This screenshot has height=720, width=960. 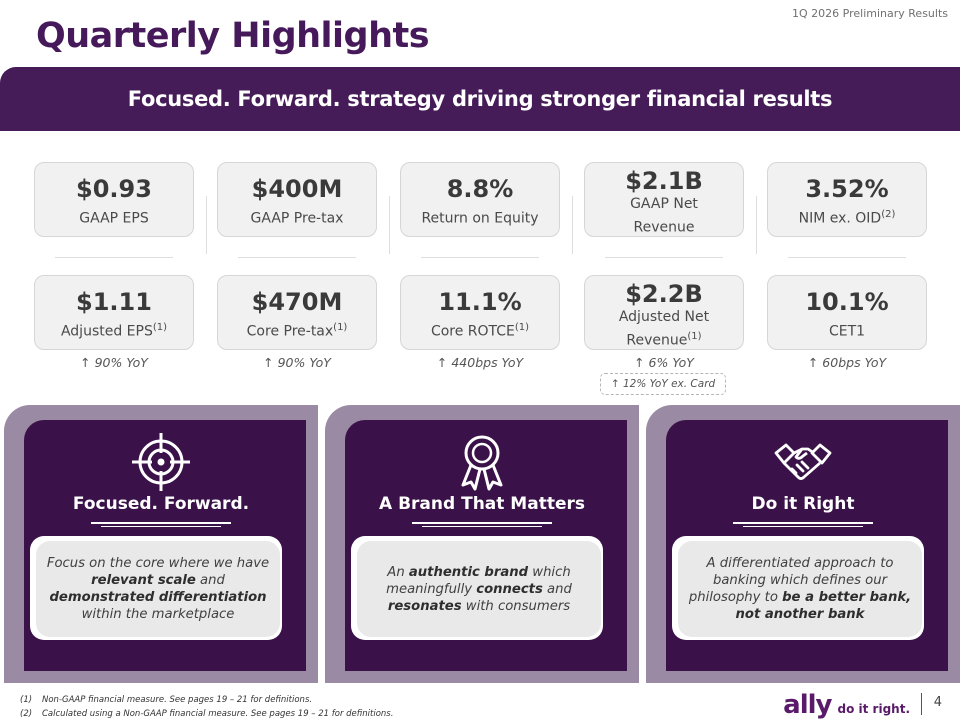 I want to click on metric-value: $2.1B, so click(x=664, y=181).